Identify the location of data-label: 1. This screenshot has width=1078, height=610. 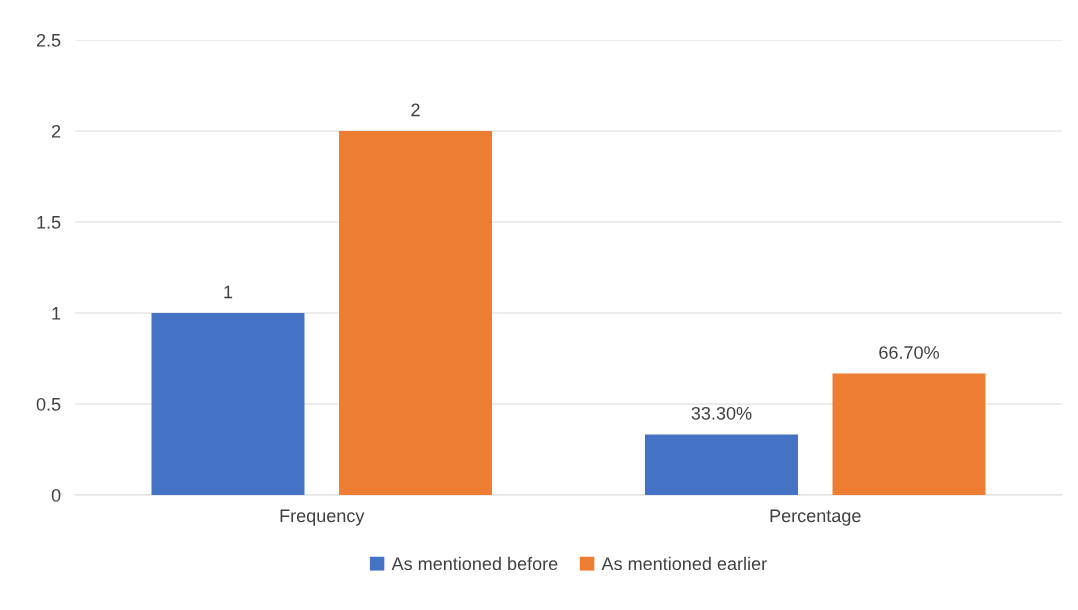
(228, 292).